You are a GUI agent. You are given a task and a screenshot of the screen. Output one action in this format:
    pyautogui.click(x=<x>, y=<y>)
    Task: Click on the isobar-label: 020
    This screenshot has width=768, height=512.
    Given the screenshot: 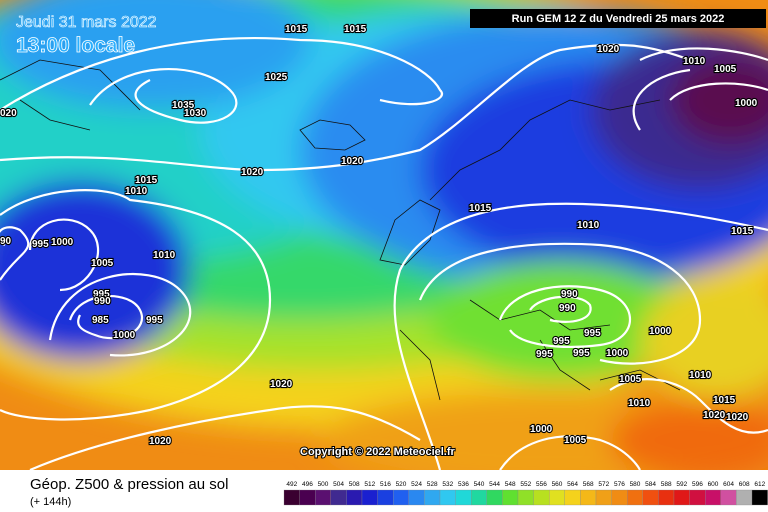 What is the action you would take?
    pyautogui.click(x=8, y=113)
    